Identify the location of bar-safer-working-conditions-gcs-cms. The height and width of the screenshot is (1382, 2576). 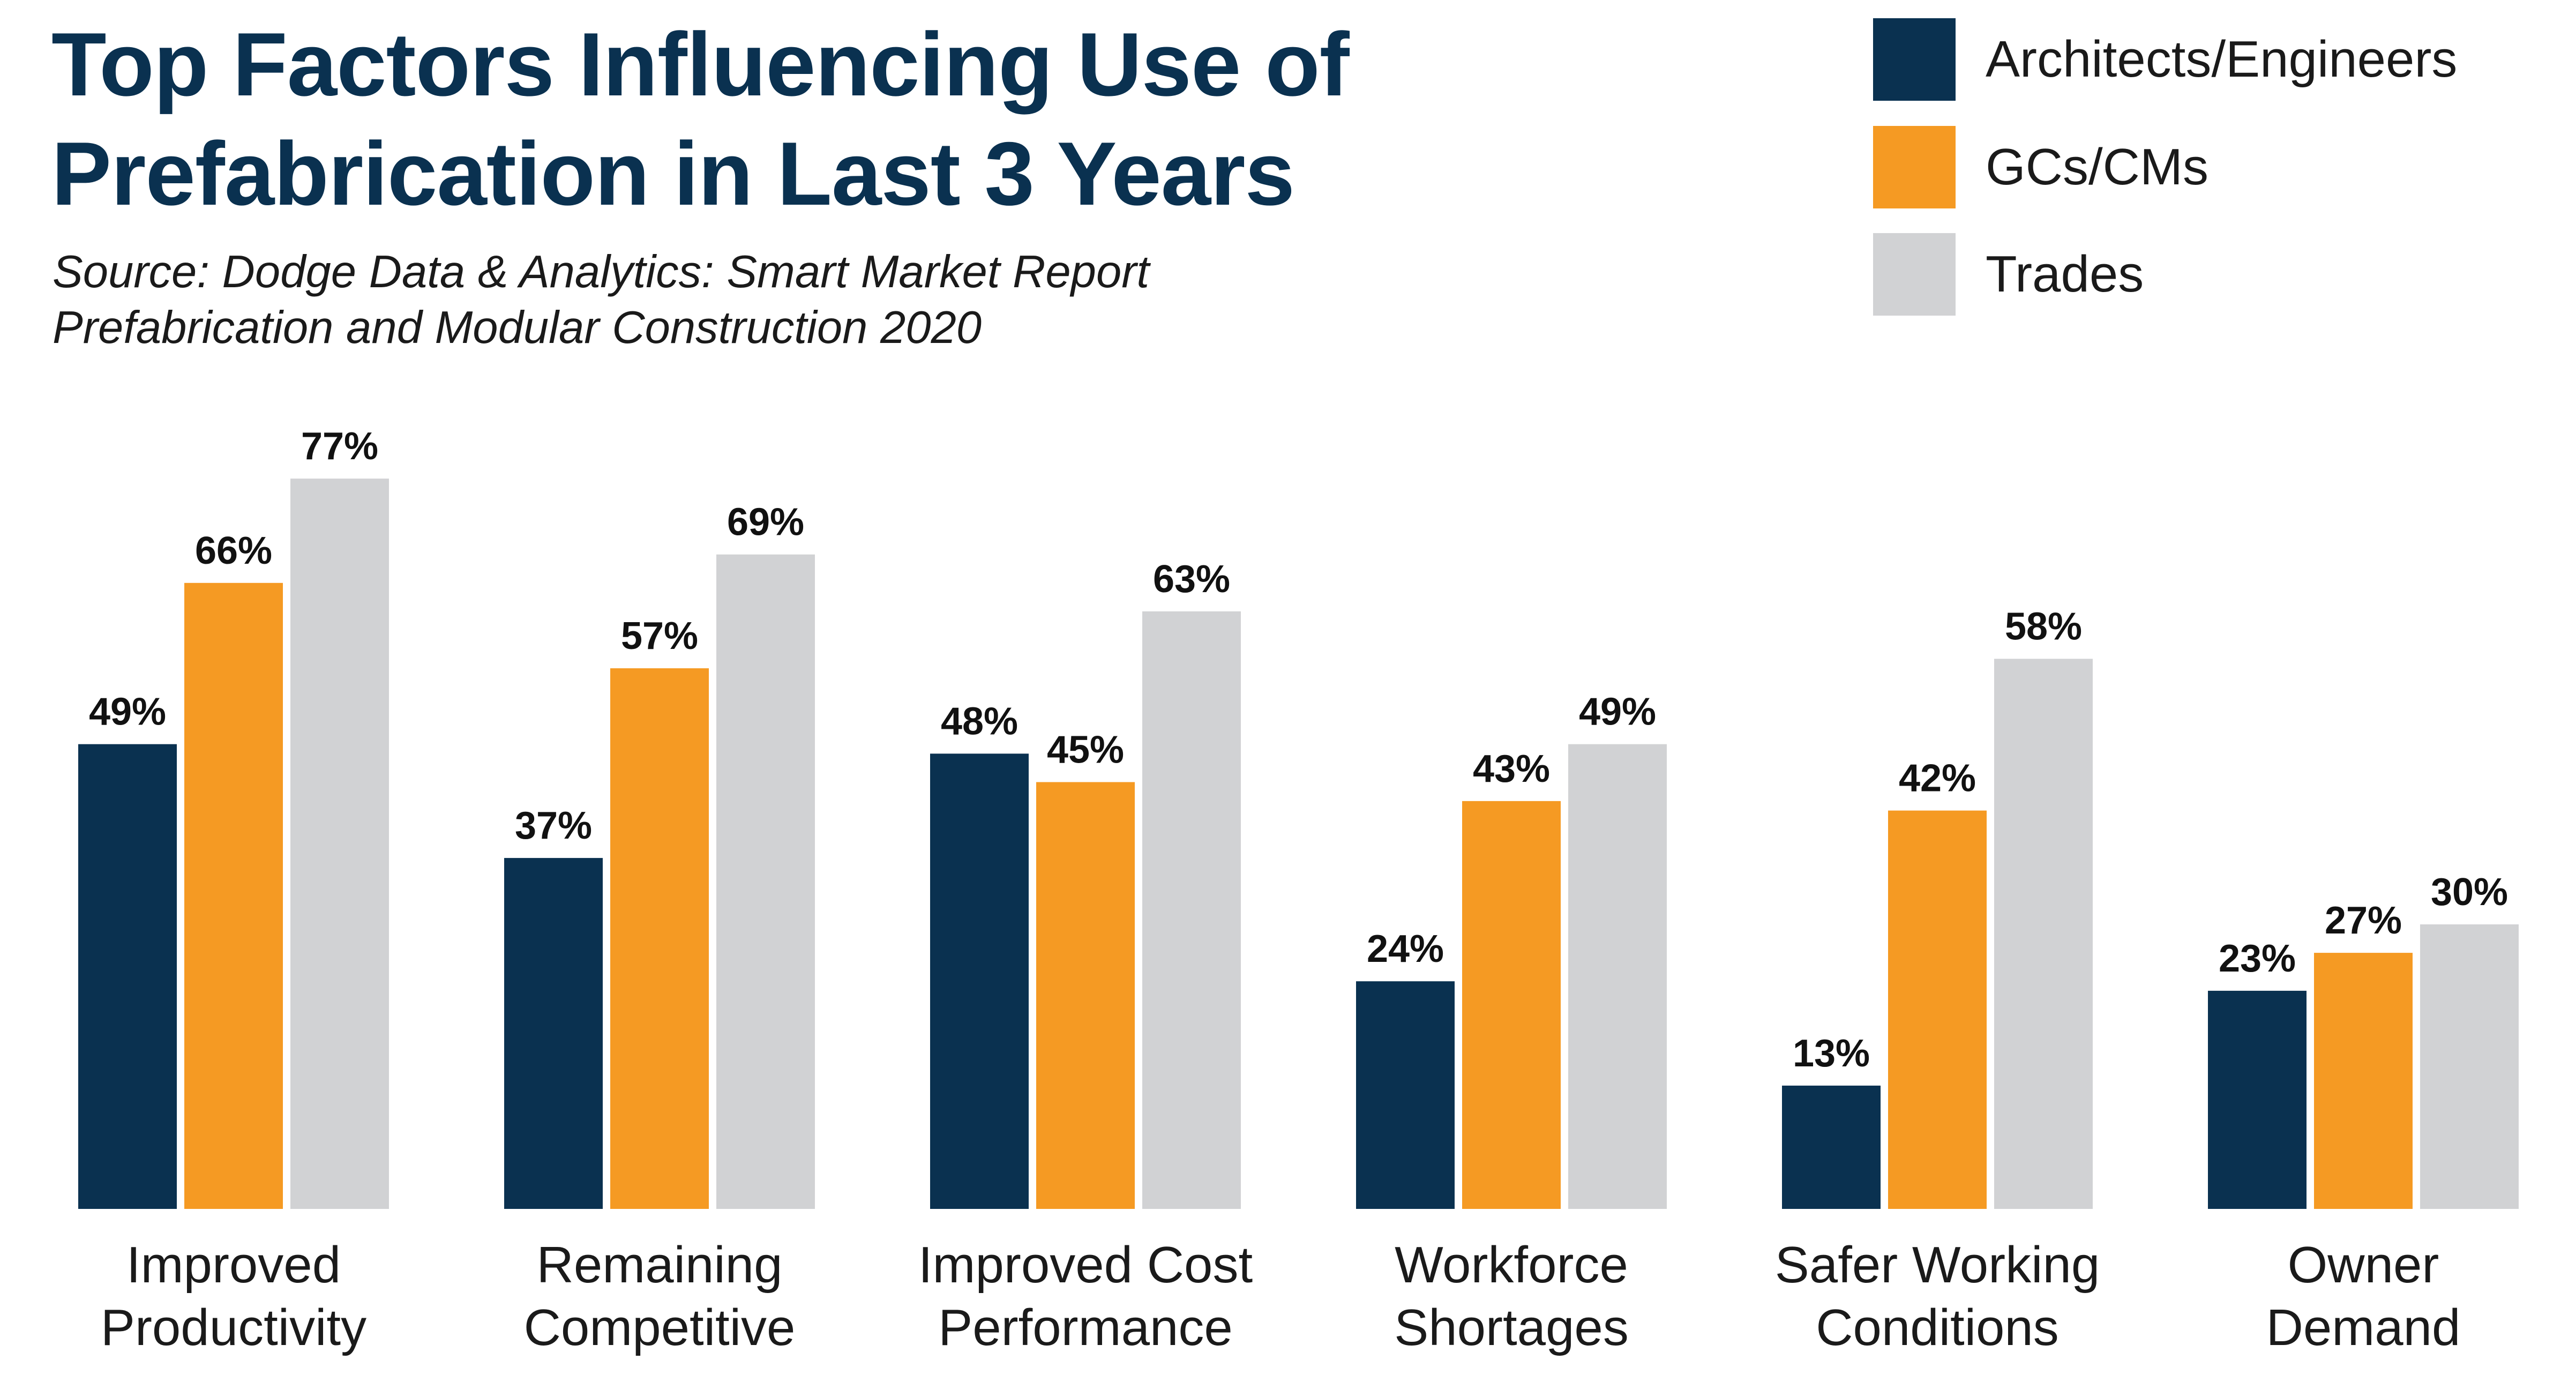
(1937, 1009).